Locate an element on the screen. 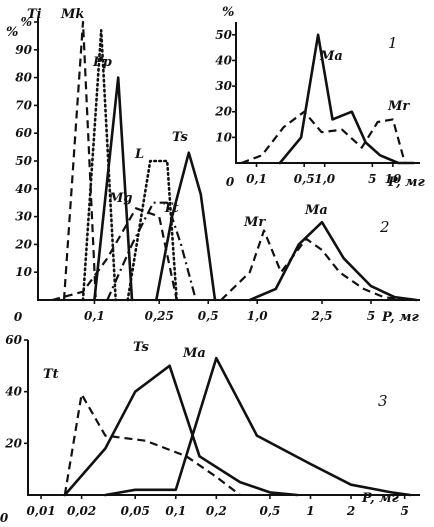  y-tick-label: % is located at coordinates (26, 22).